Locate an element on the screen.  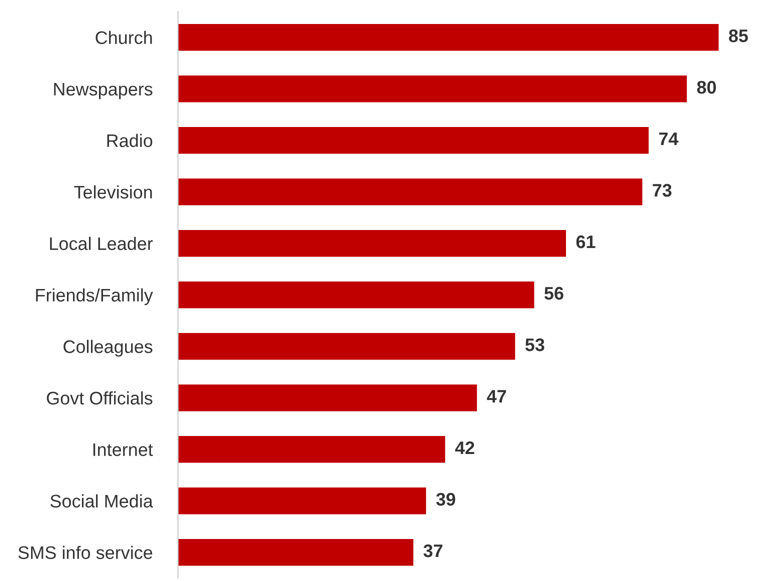
data-label: 85 is located at coordinates (738, 35).